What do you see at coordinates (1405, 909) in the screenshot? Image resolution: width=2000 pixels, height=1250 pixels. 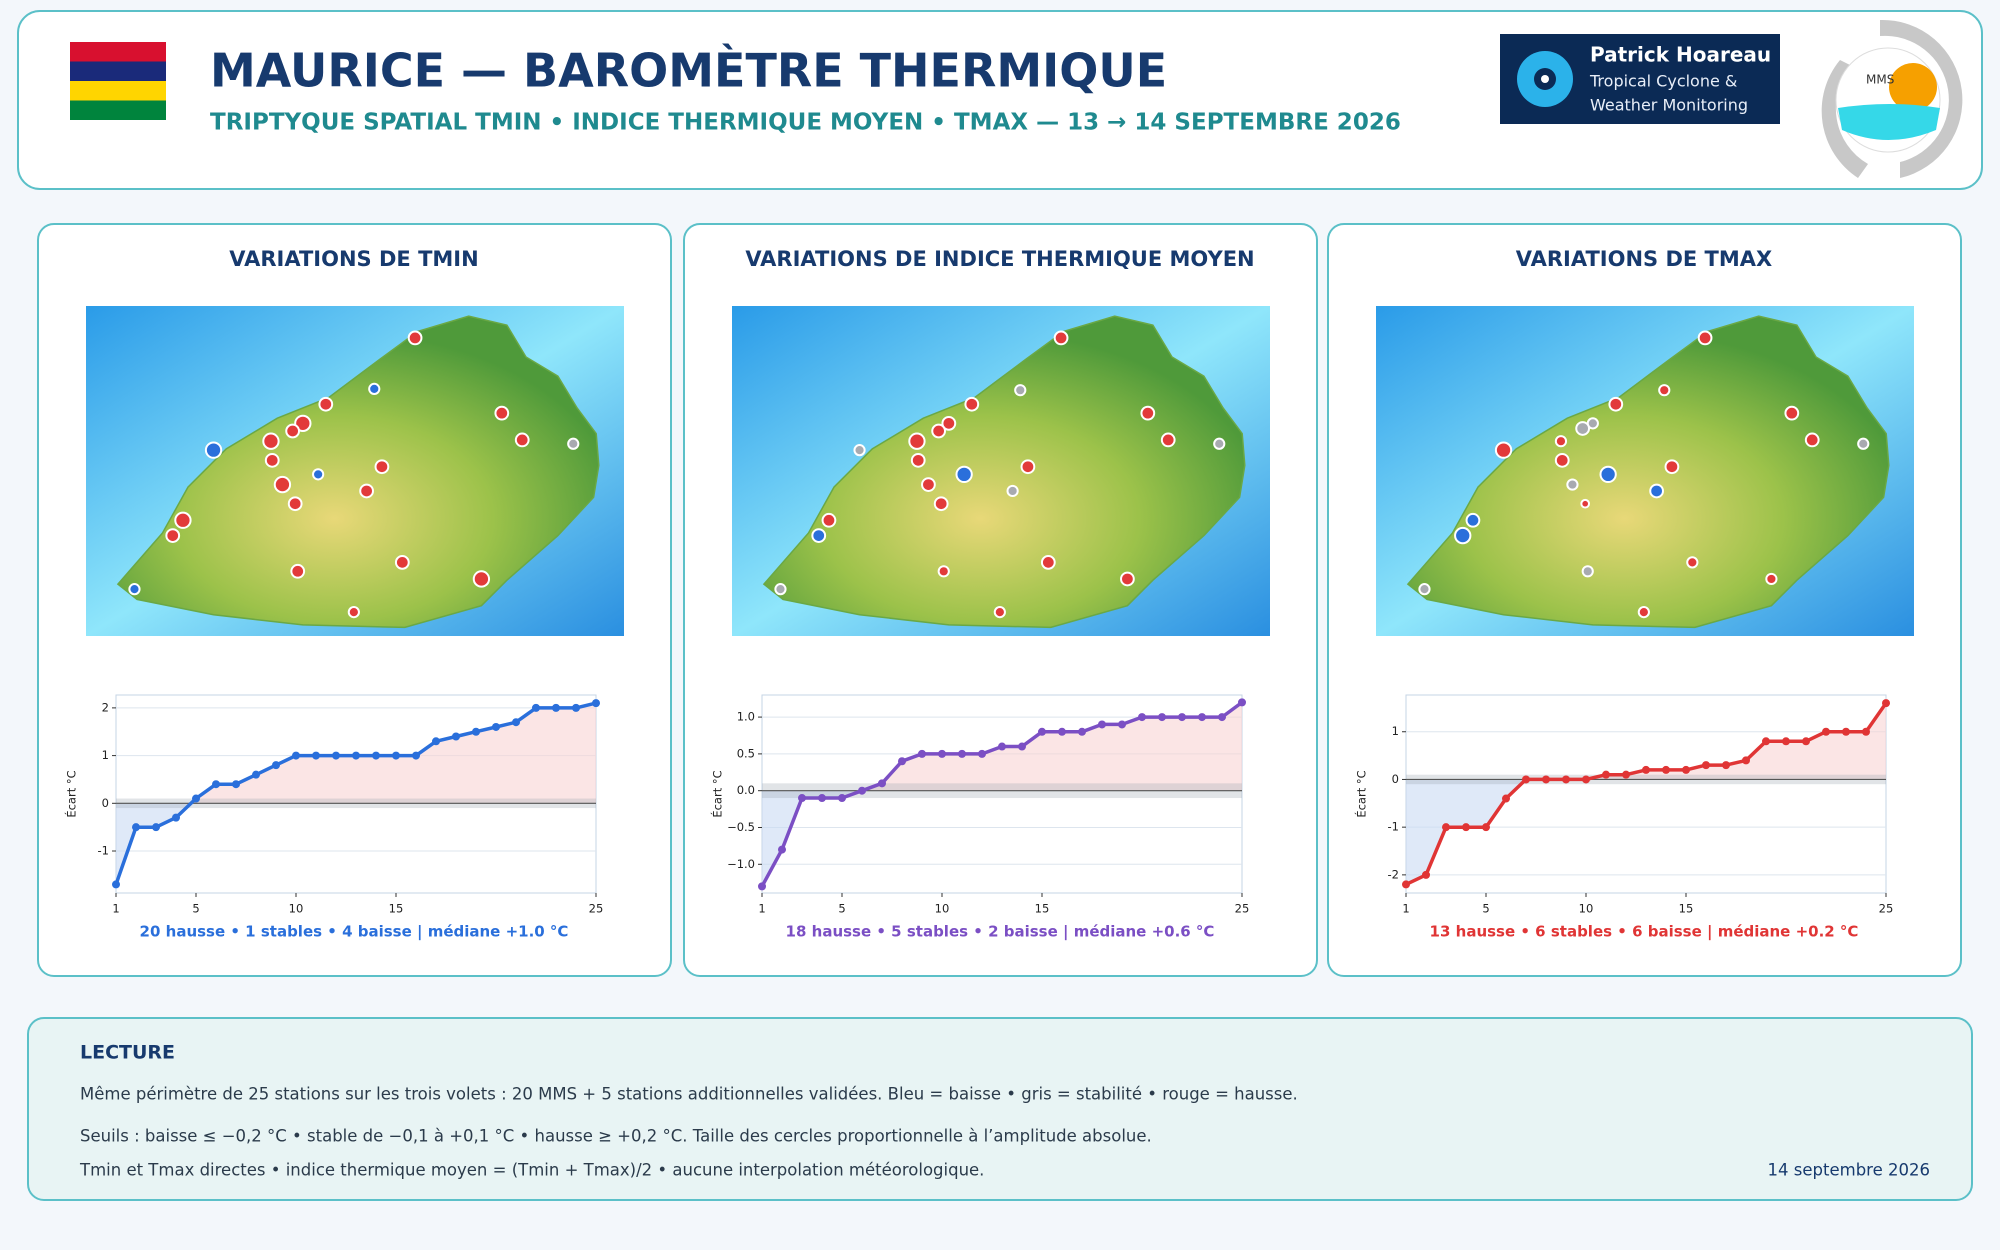 I see `x-tick-label: 1` at bounding box center [1405, 909].